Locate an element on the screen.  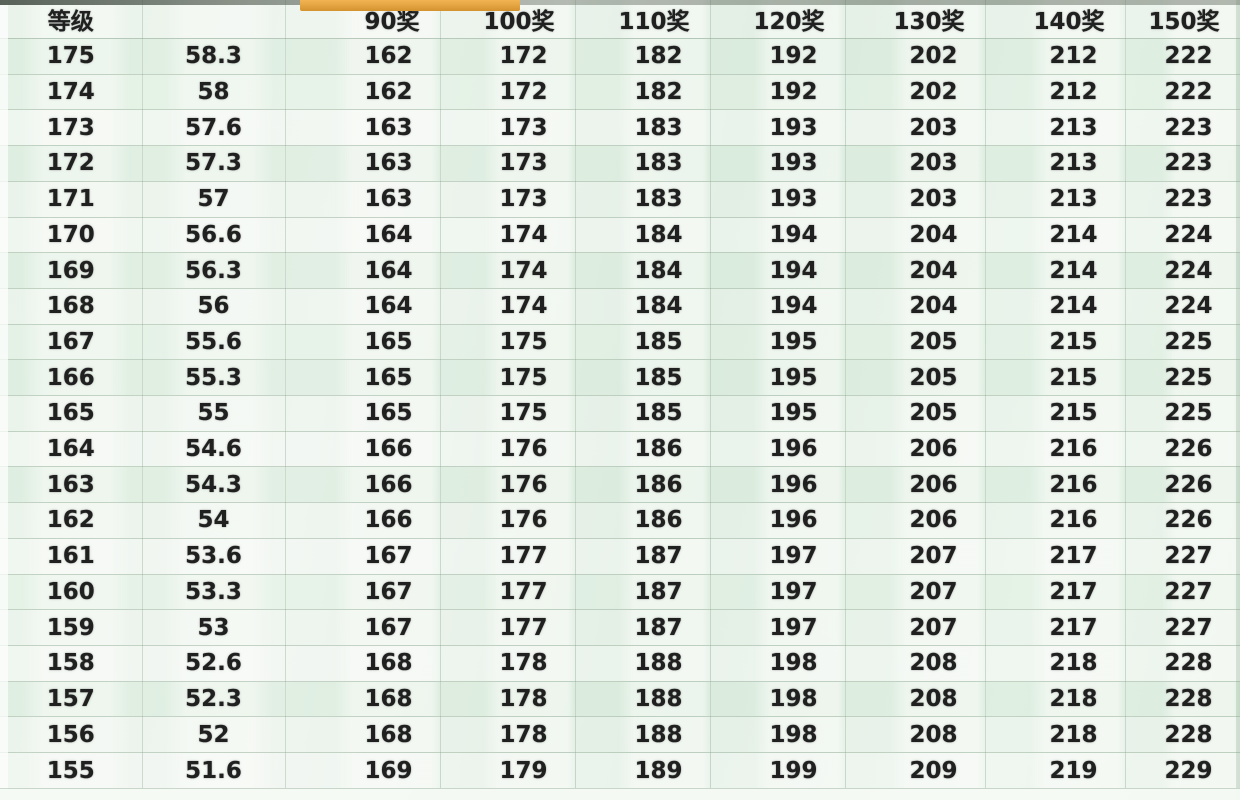
cell: 157 is located at coordinates (71, 699).